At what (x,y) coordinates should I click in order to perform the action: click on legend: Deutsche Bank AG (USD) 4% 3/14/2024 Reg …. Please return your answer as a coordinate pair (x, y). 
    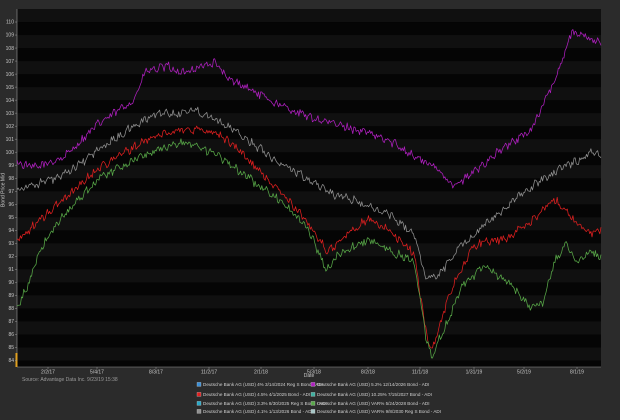
    Looking at the image, I should click on (318, 398).